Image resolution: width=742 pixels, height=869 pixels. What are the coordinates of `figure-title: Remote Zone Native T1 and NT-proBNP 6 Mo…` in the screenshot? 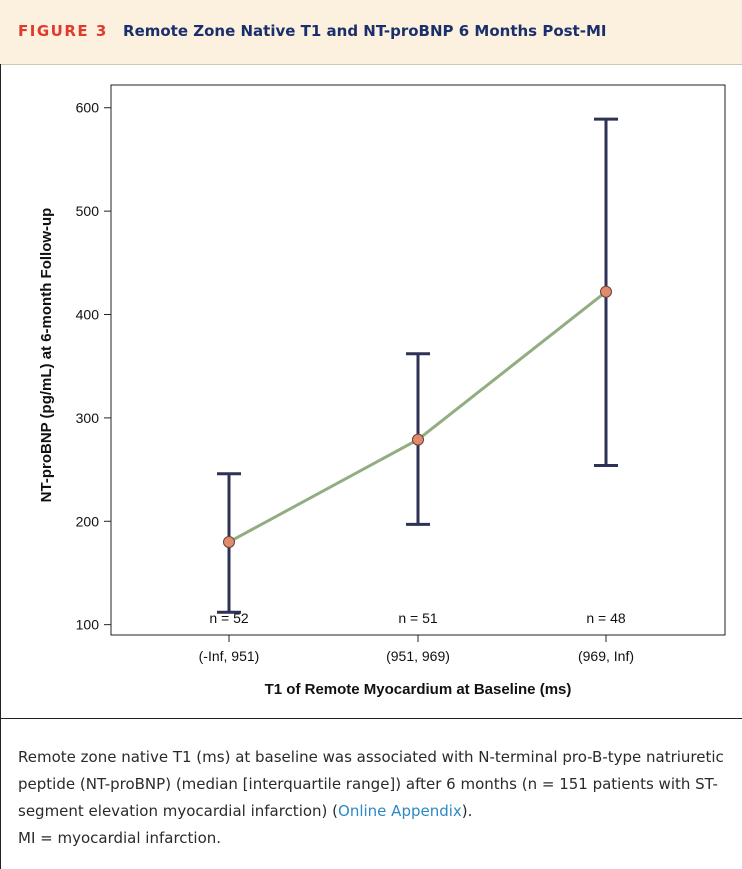 It's located at (365, 31).